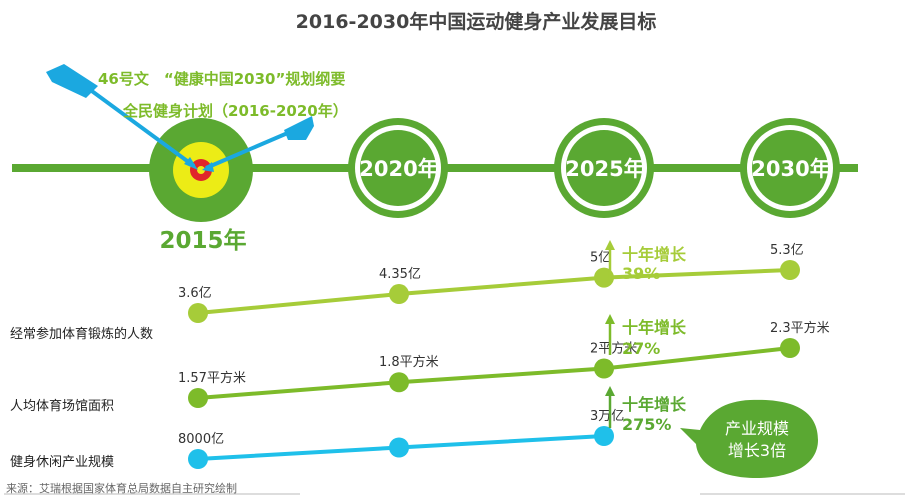 This screenshot has width=909, height=500. Describe the element at coordinates (202, 240) in the screenshot. I see `milestone-2015-label: 2015年` at that location.